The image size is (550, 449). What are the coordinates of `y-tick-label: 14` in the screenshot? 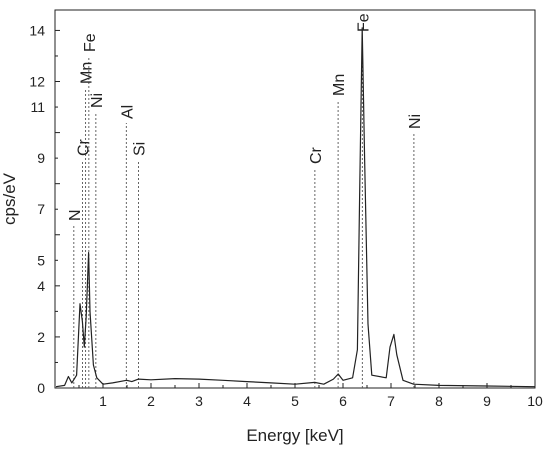 It's located at (37, 30).